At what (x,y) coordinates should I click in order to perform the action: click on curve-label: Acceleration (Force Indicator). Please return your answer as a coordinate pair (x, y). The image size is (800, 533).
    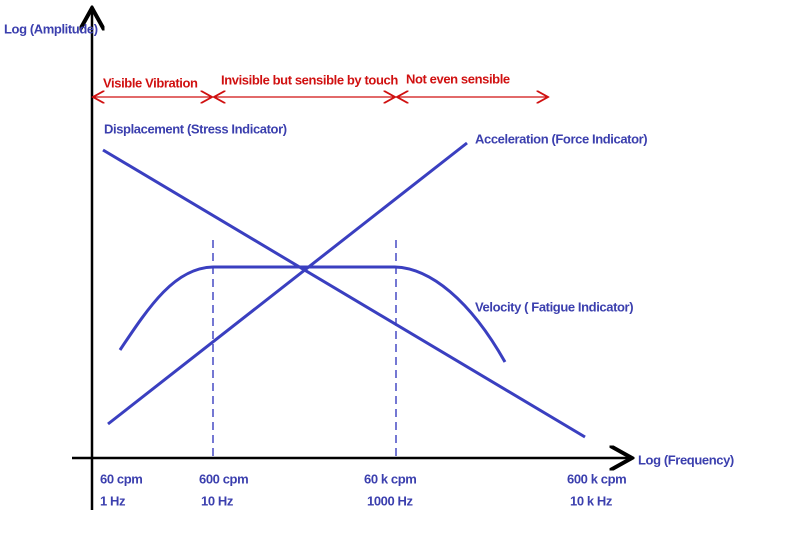
    Looking at the image, I should click on (561, 138).